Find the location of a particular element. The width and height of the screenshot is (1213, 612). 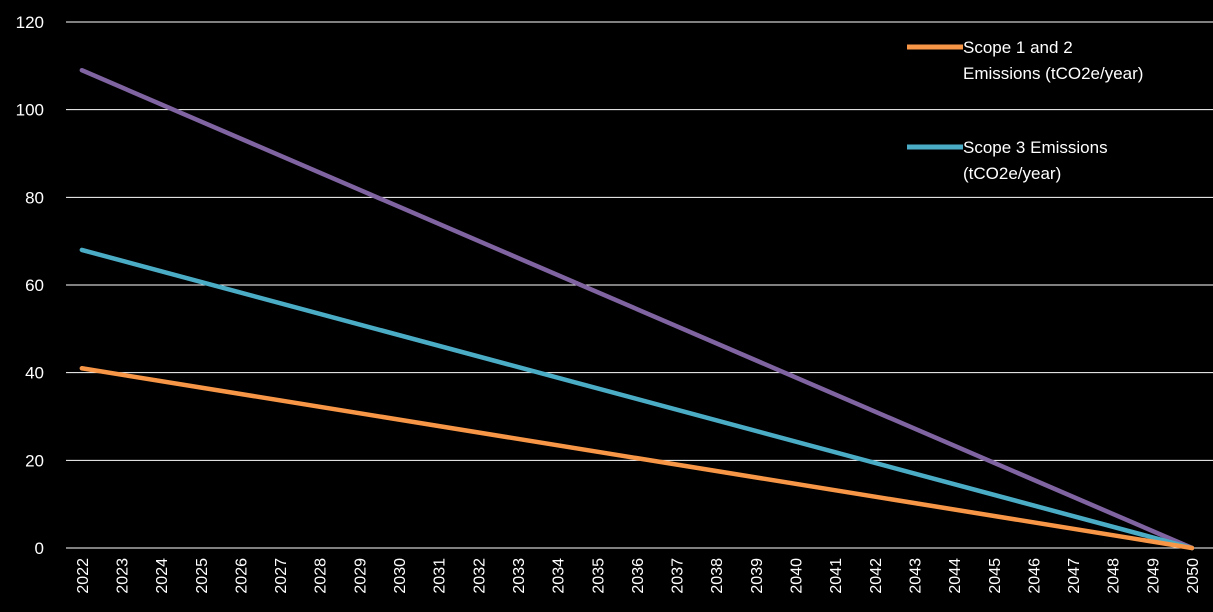

y-tick-label: 120 is located at coordinates (30, 22).